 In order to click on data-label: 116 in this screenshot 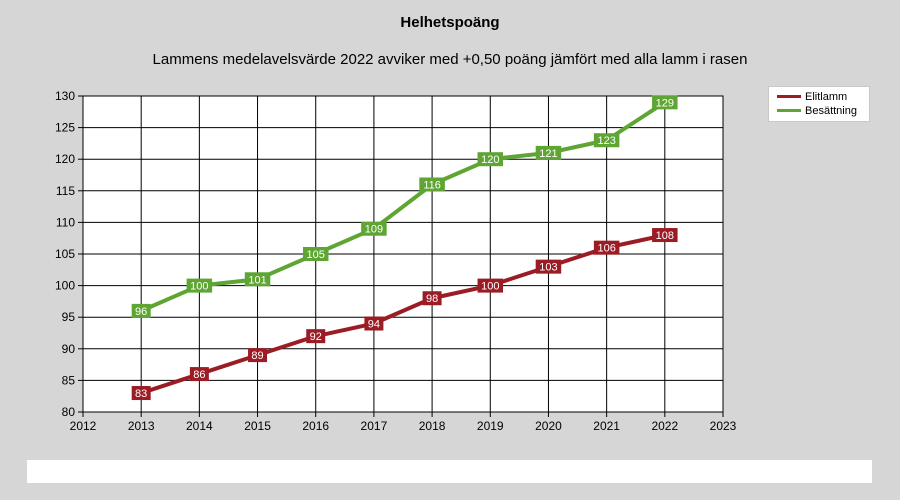, I will do `click(432, 185)`.